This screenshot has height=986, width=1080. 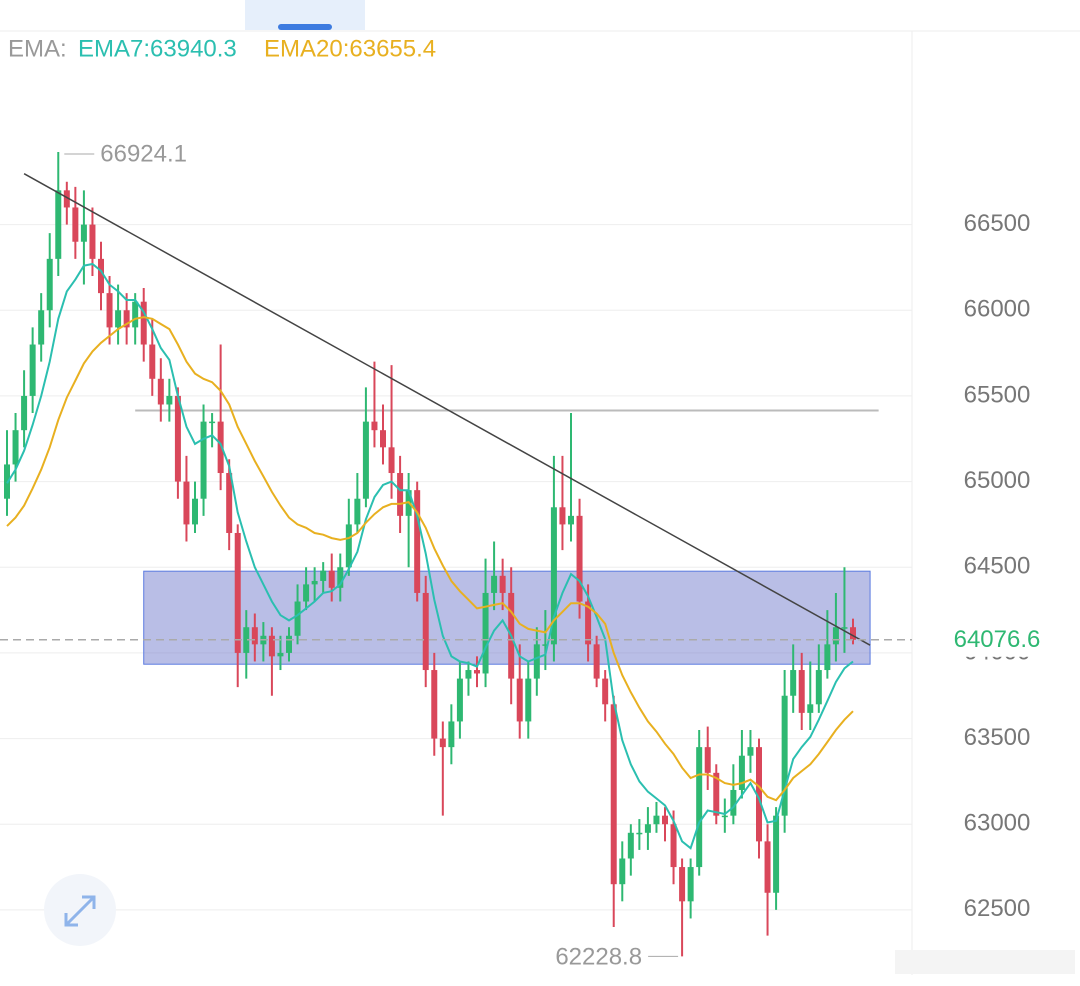 I want to click on y-tick-label: 65500, so click(x=997, y=394).